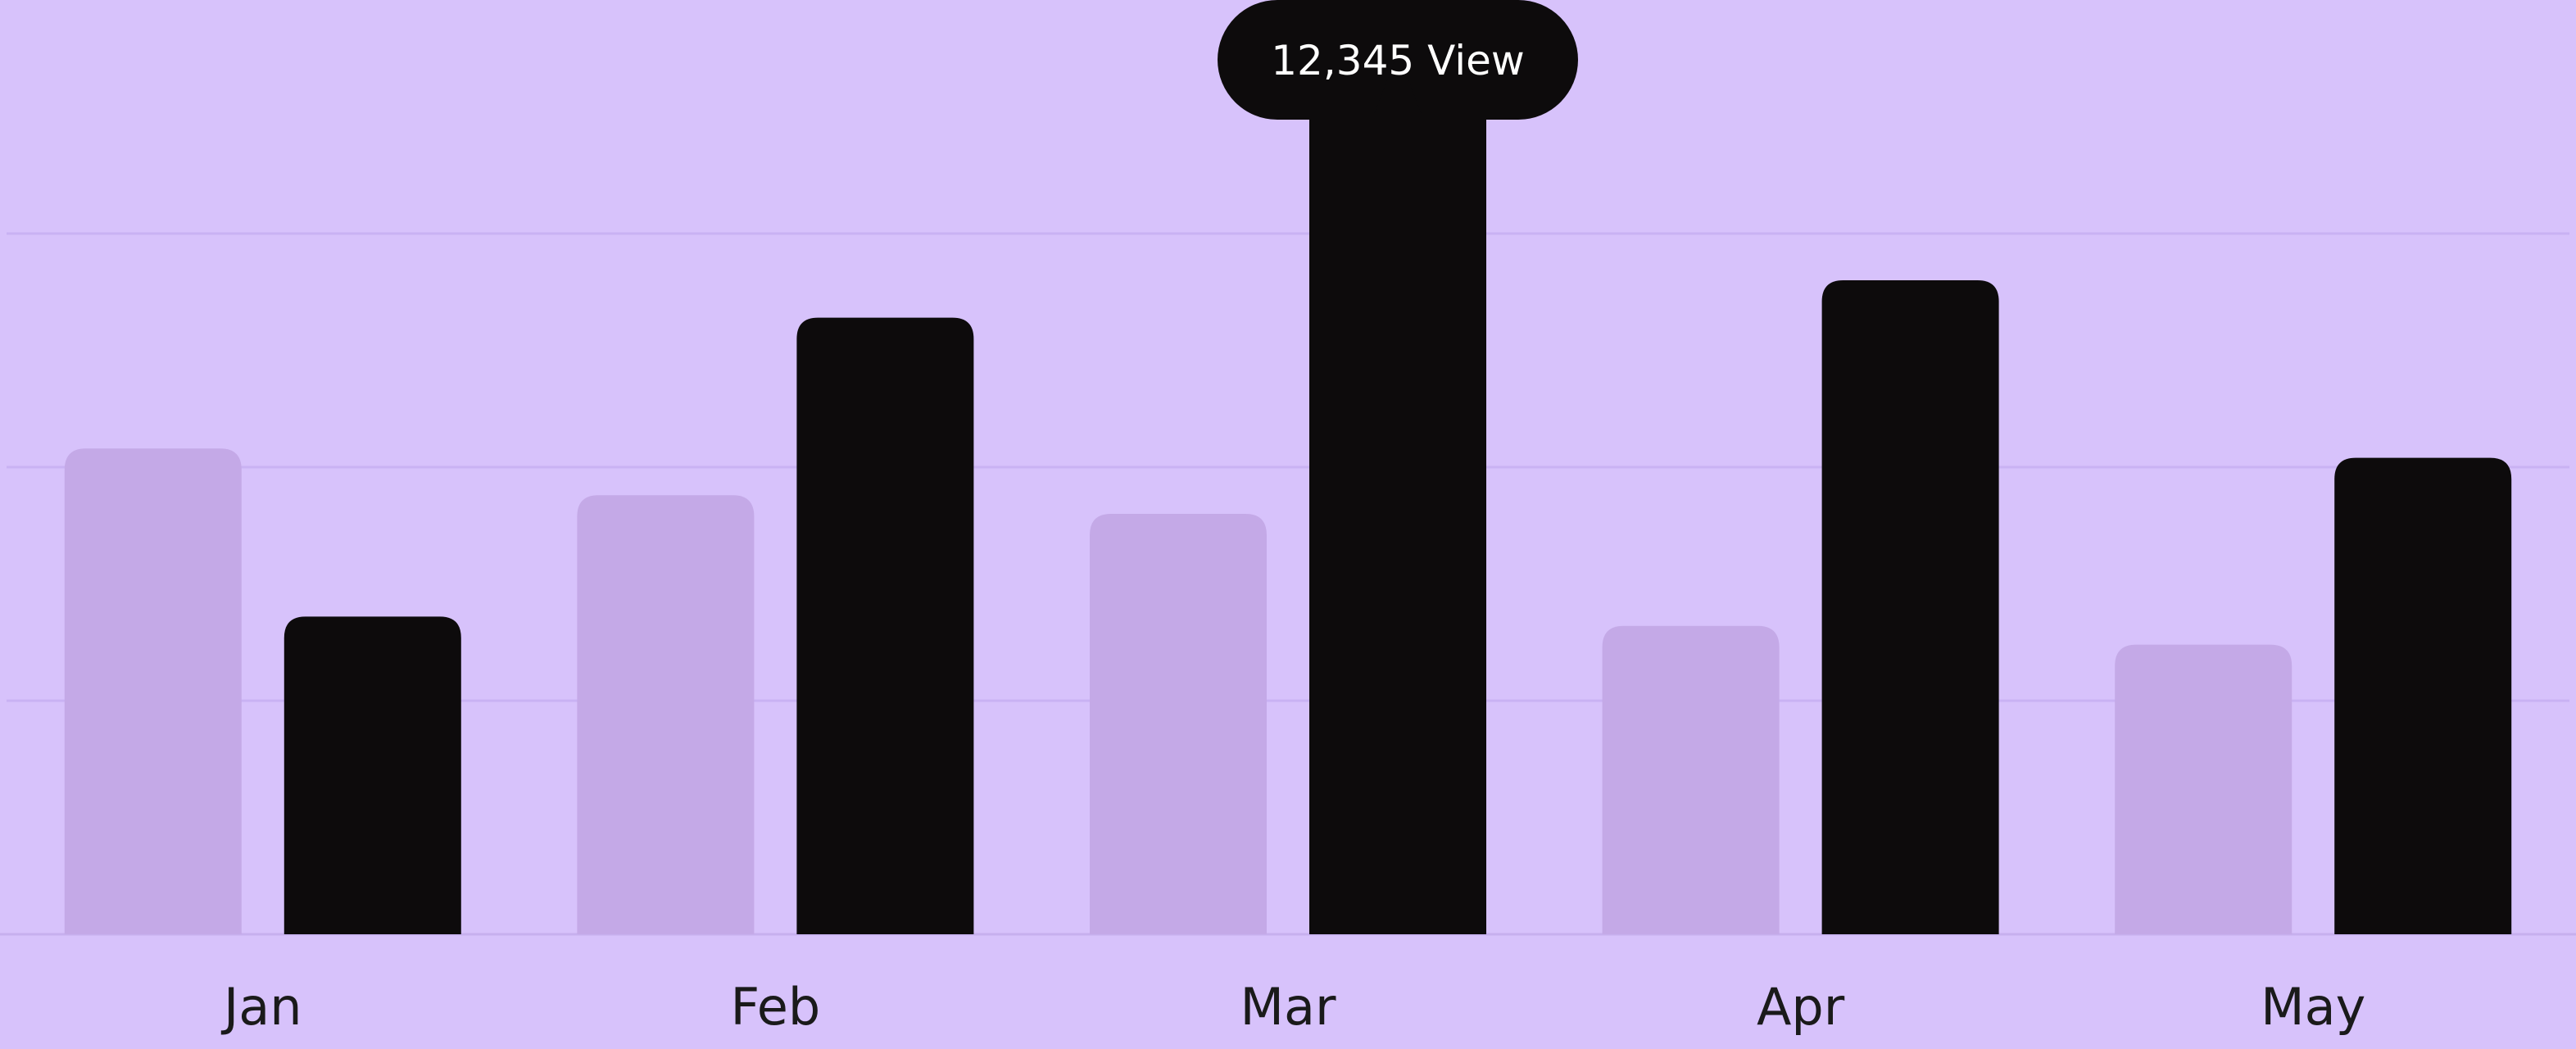  Describe the element at coordinates (1288, 1007) in the screenshot. I see `x-tick-label-mar: Mar` at that location.